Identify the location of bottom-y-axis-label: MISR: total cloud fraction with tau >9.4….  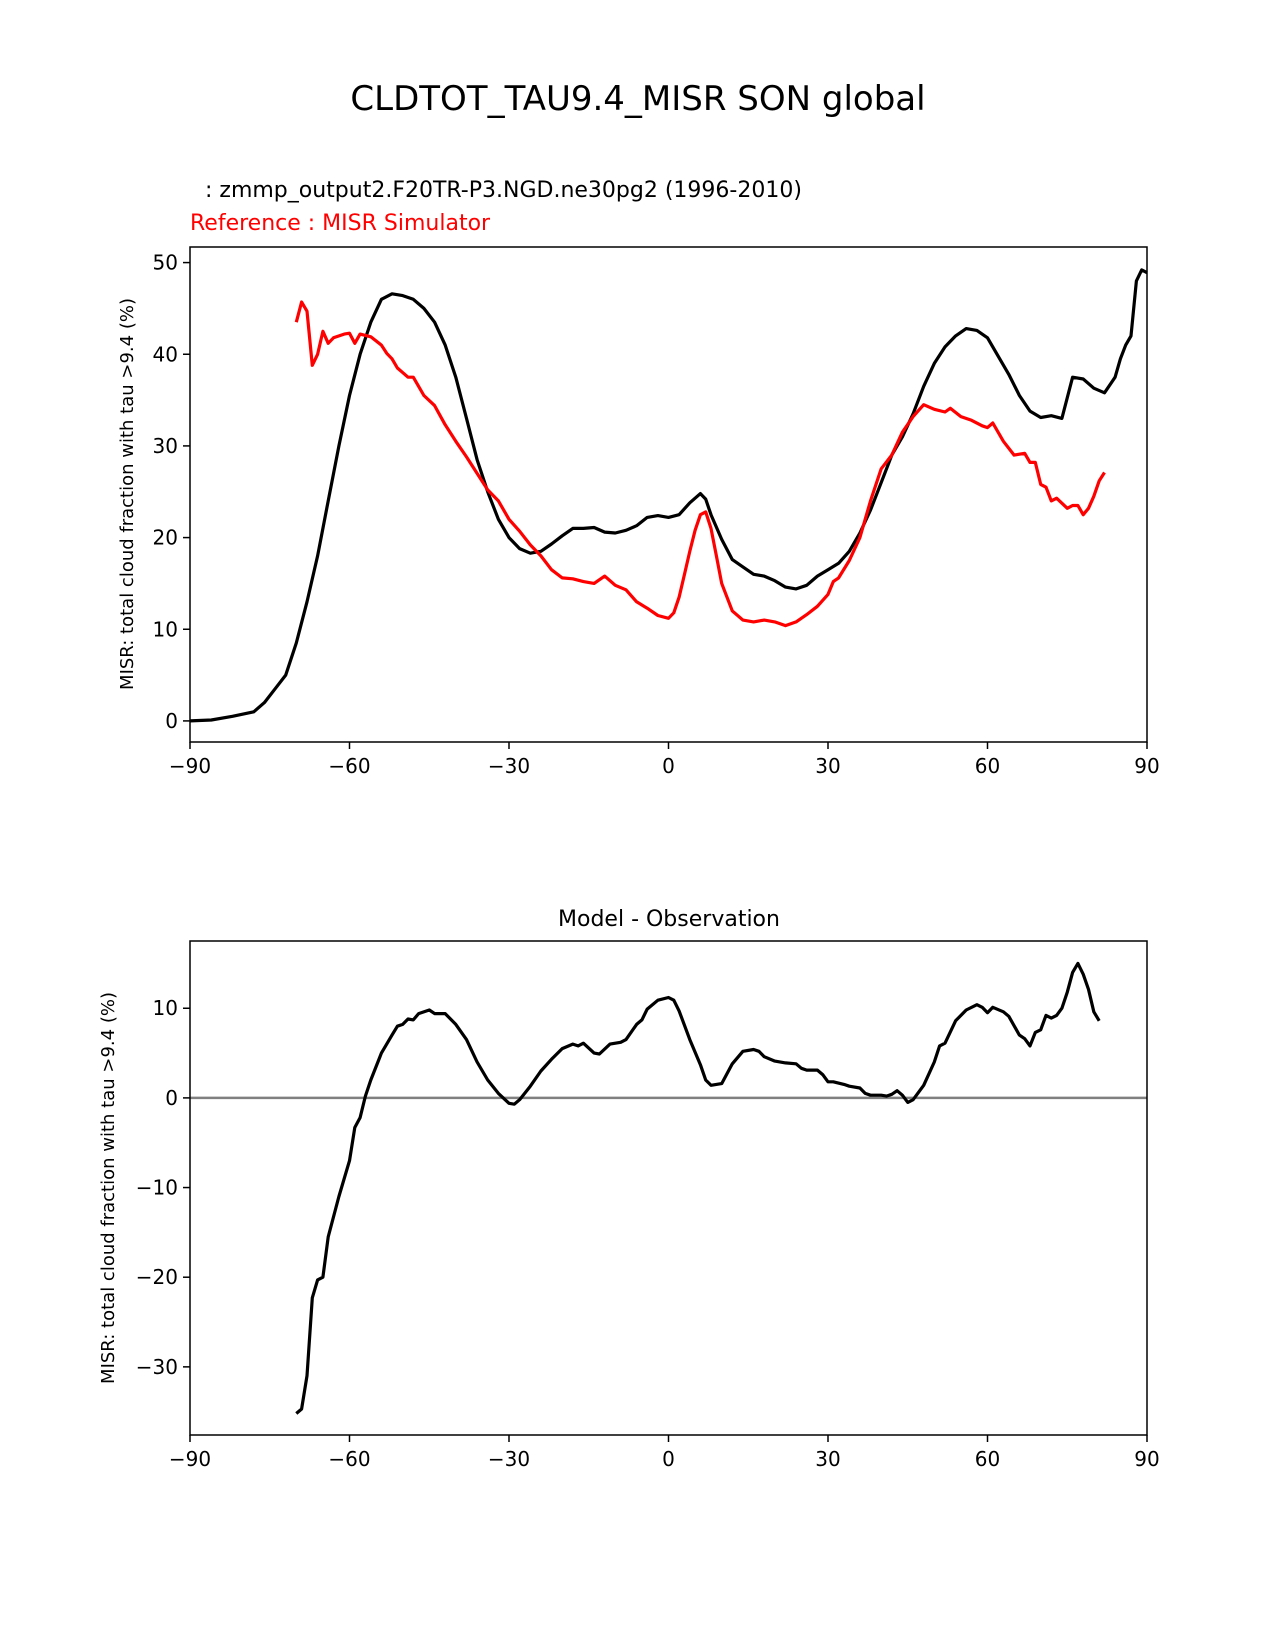
(108, 1188).